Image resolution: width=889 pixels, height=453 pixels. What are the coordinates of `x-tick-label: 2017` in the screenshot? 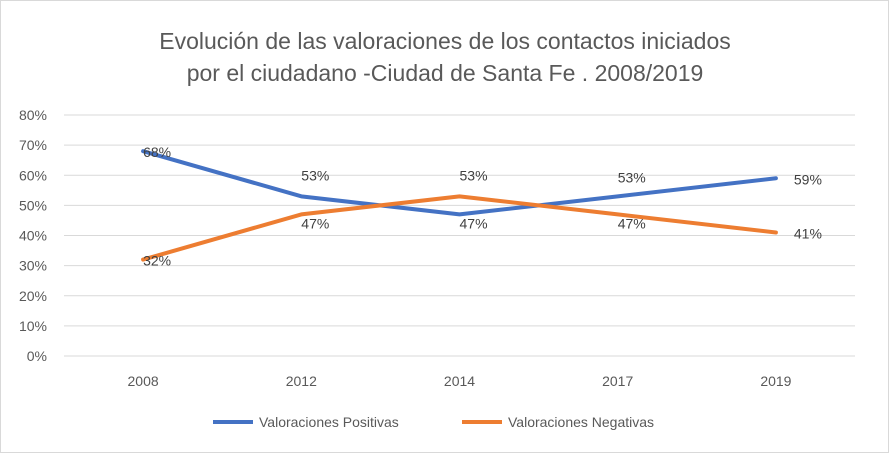 It's located at (617, 381).